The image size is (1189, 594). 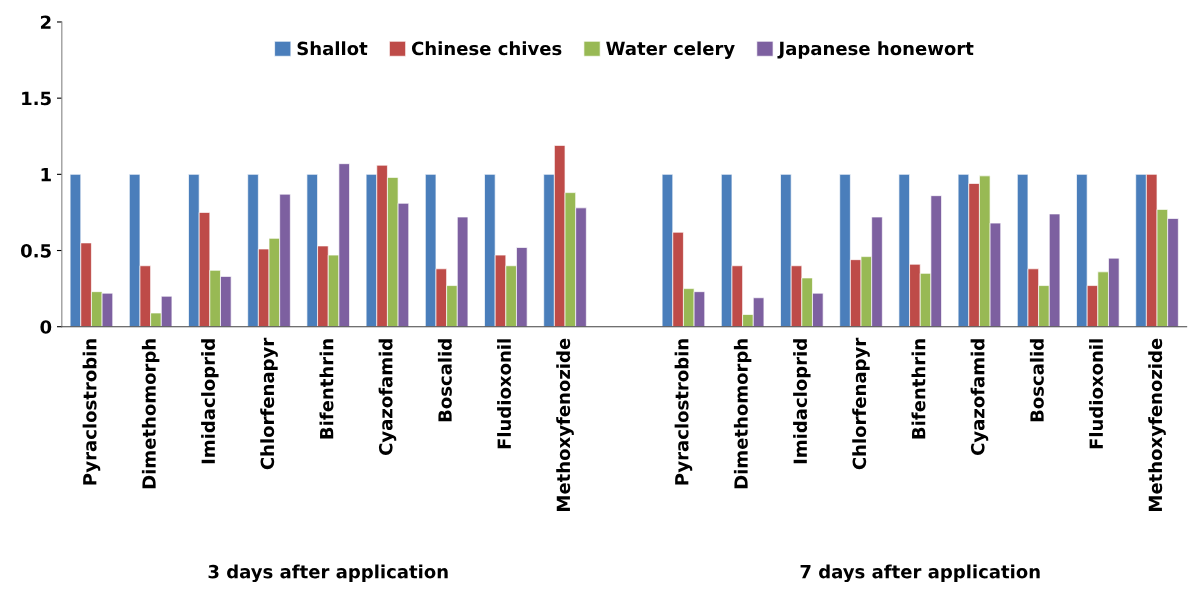 What do you see at coordinates (46, 327) in the screenshot?
I see `y-tick-label: 0` at bounding box center [46, 327].